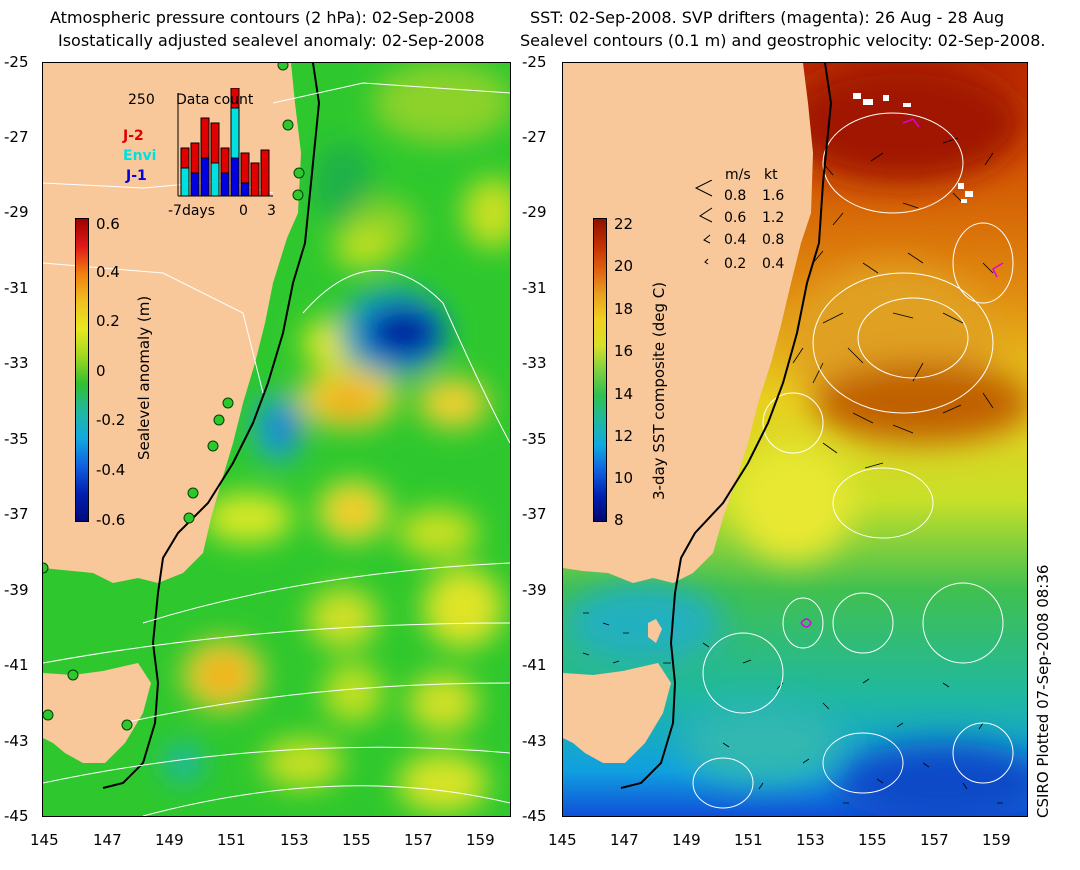 This screenshot has height=870, width=1080. Describe the element at coordinates (108, 272) in the screenshot. I see `sla-colorbar-label-1: 0.4` at that location.